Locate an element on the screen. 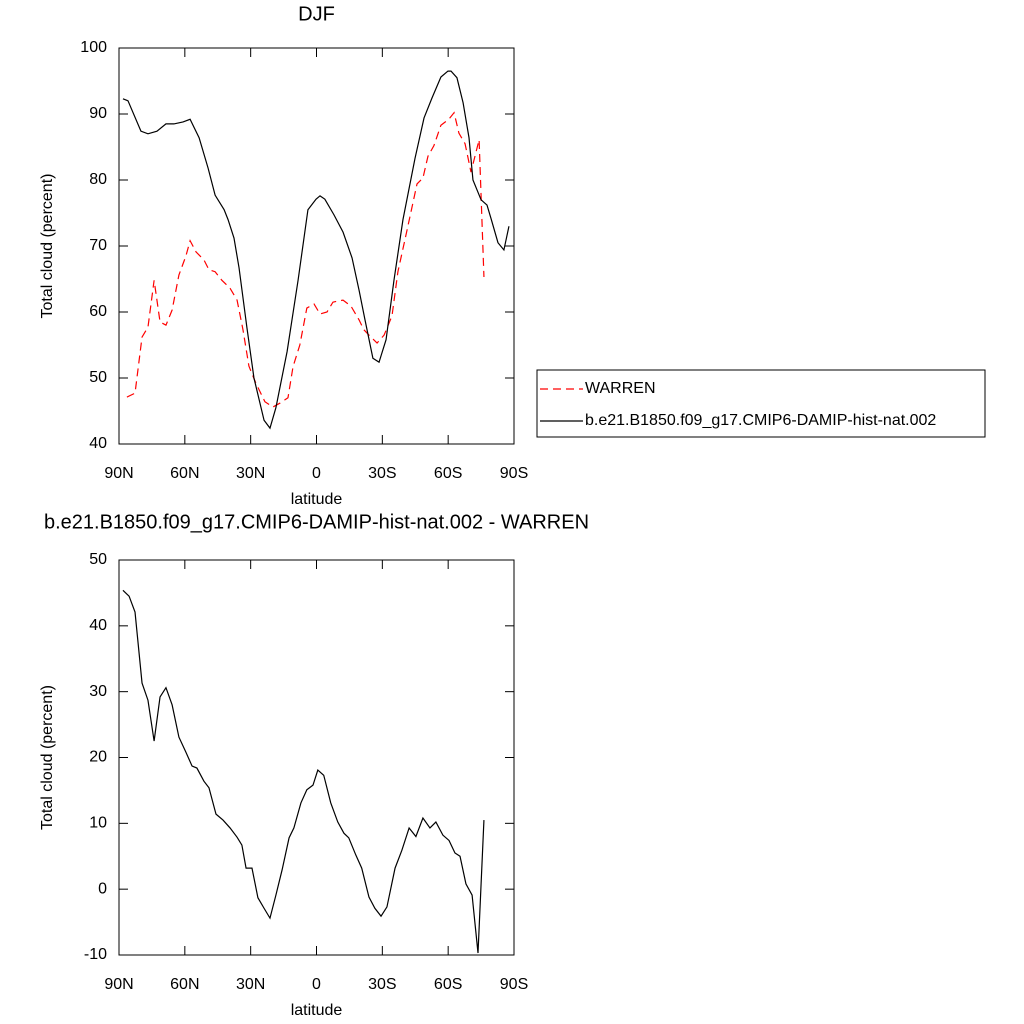 This screenshot has height=1024, width=1024. y-tick-label: 60 is located at coordinates (98, 311).